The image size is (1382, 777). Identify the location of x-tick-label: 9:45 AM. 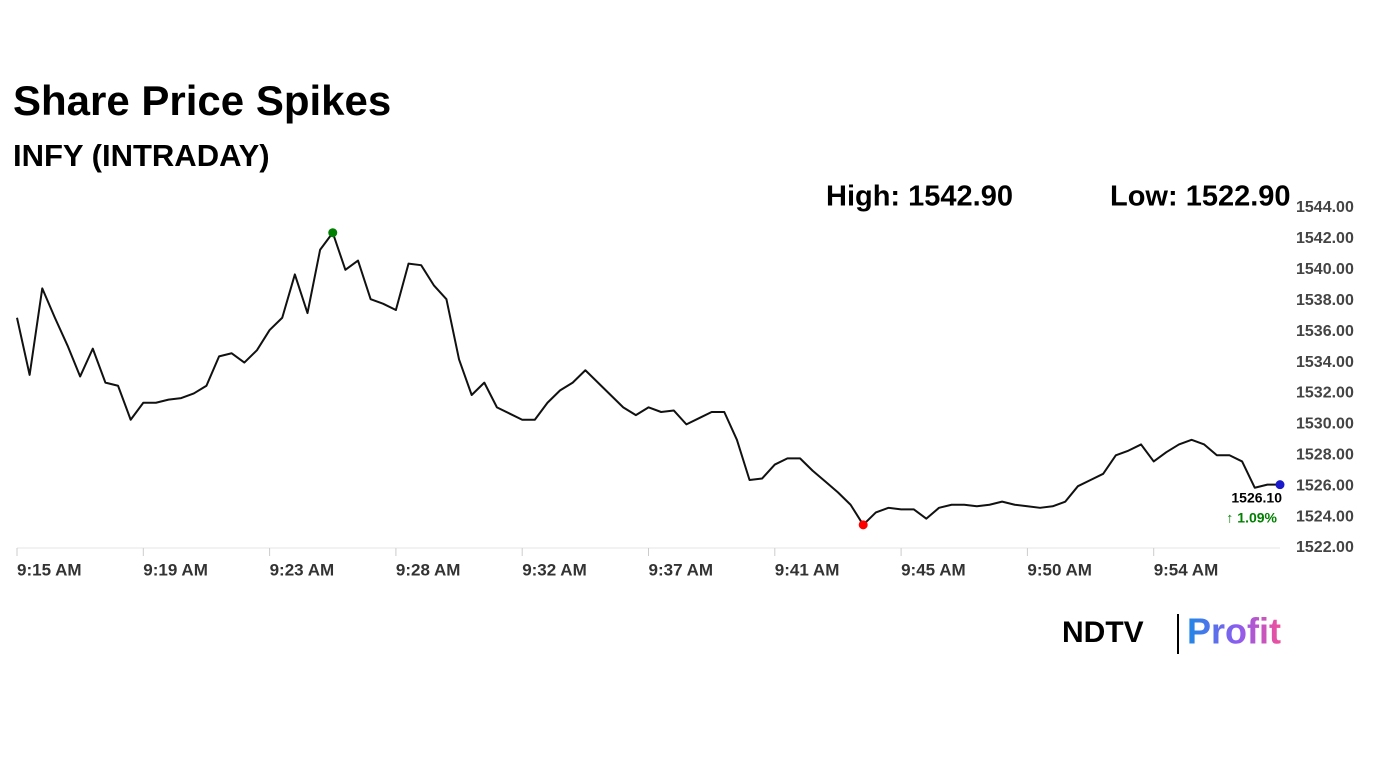
(933, 569).